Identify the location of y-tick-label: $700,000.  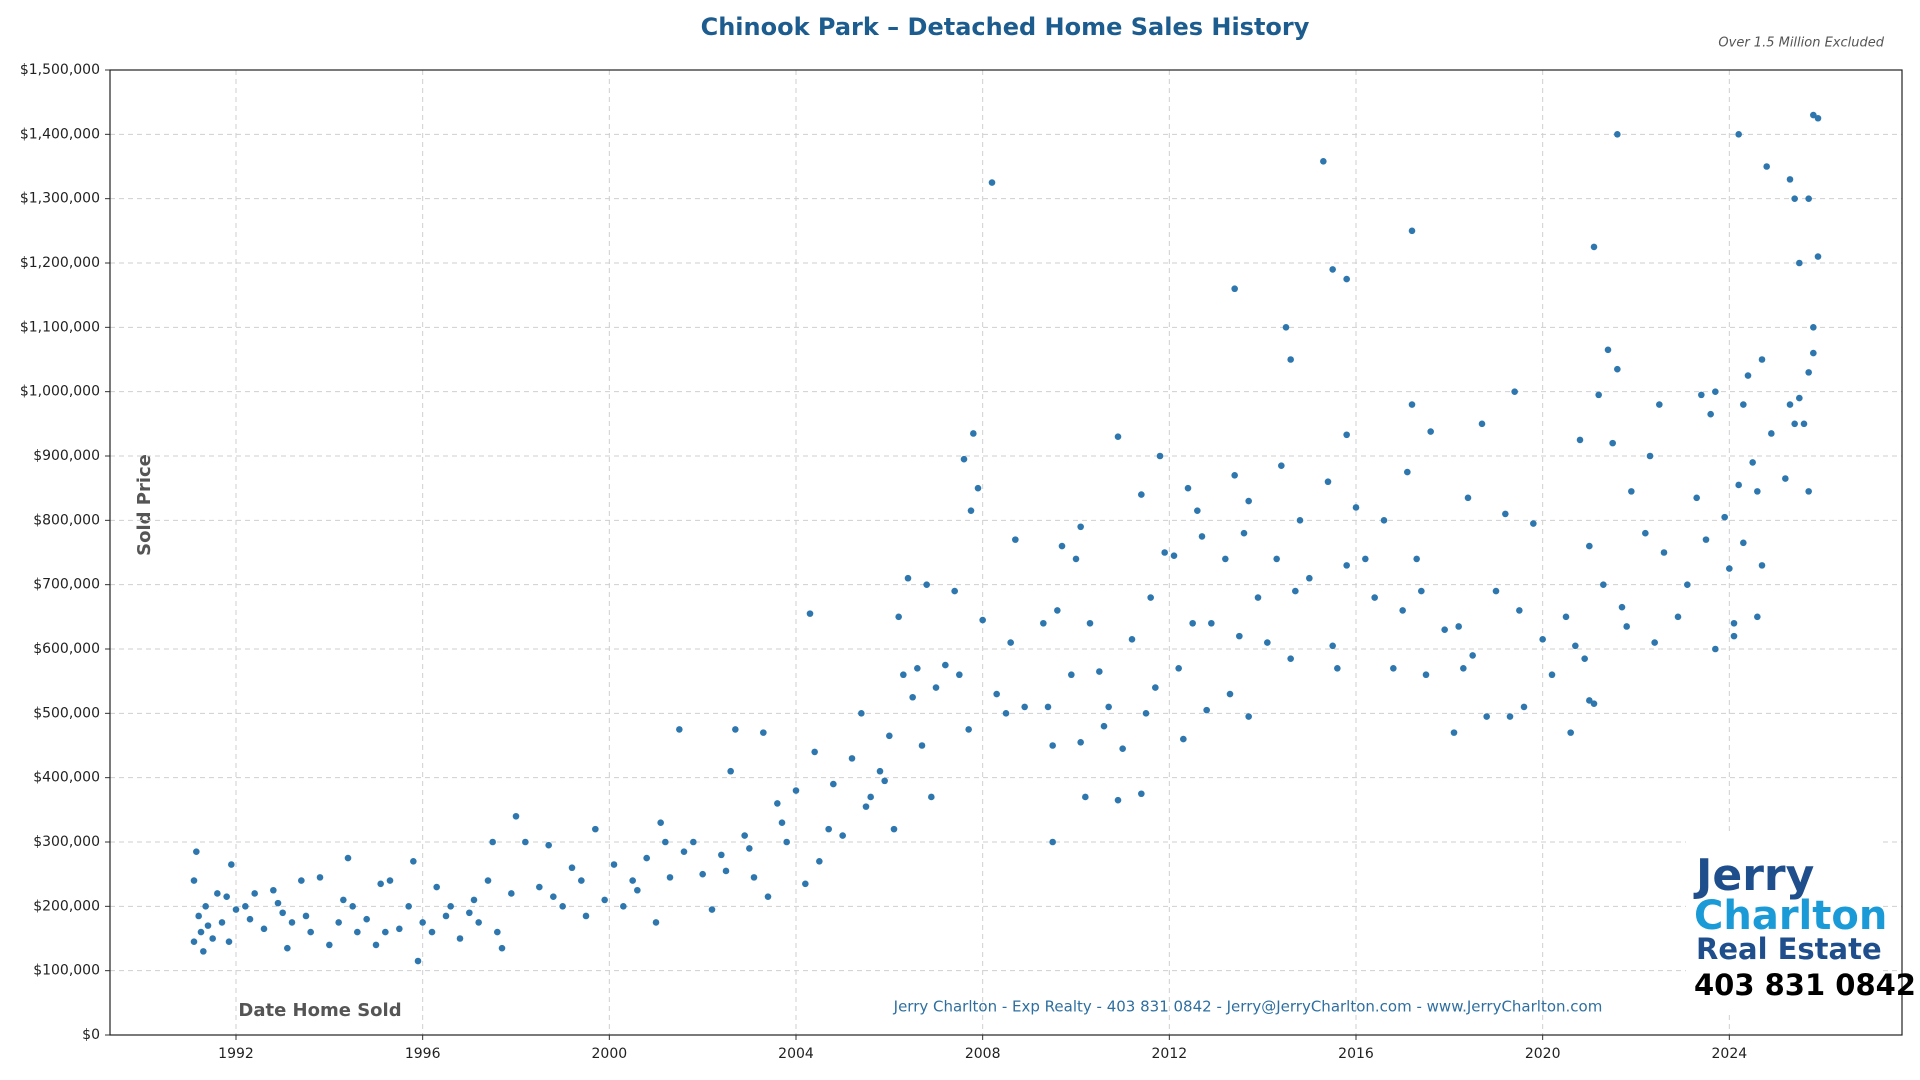
(66, 585).